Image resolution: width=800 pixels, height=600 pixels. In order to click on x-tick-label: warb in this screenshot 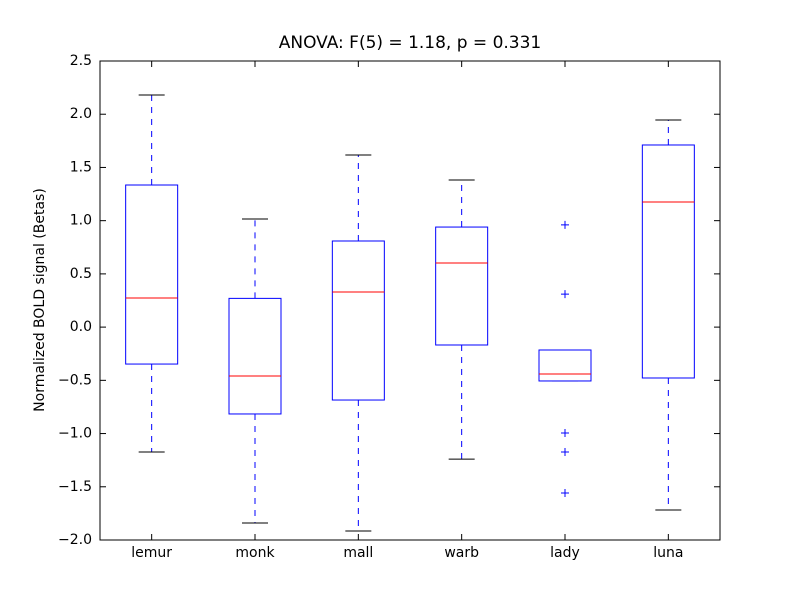, I will do `click(461, 553)`.